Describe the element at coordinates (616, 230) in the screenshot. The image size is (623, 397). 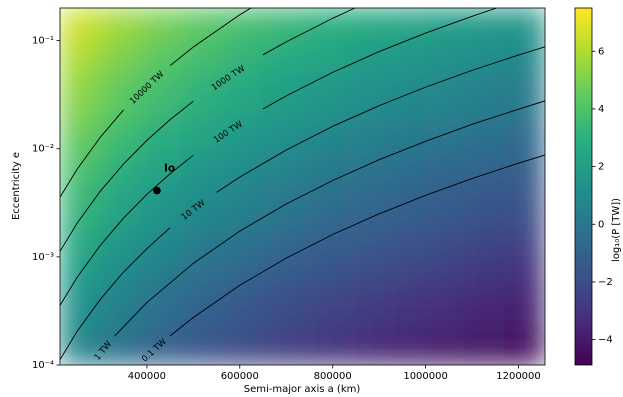
I see `colorbar-label: log₁₀(P [TW])` at that location.